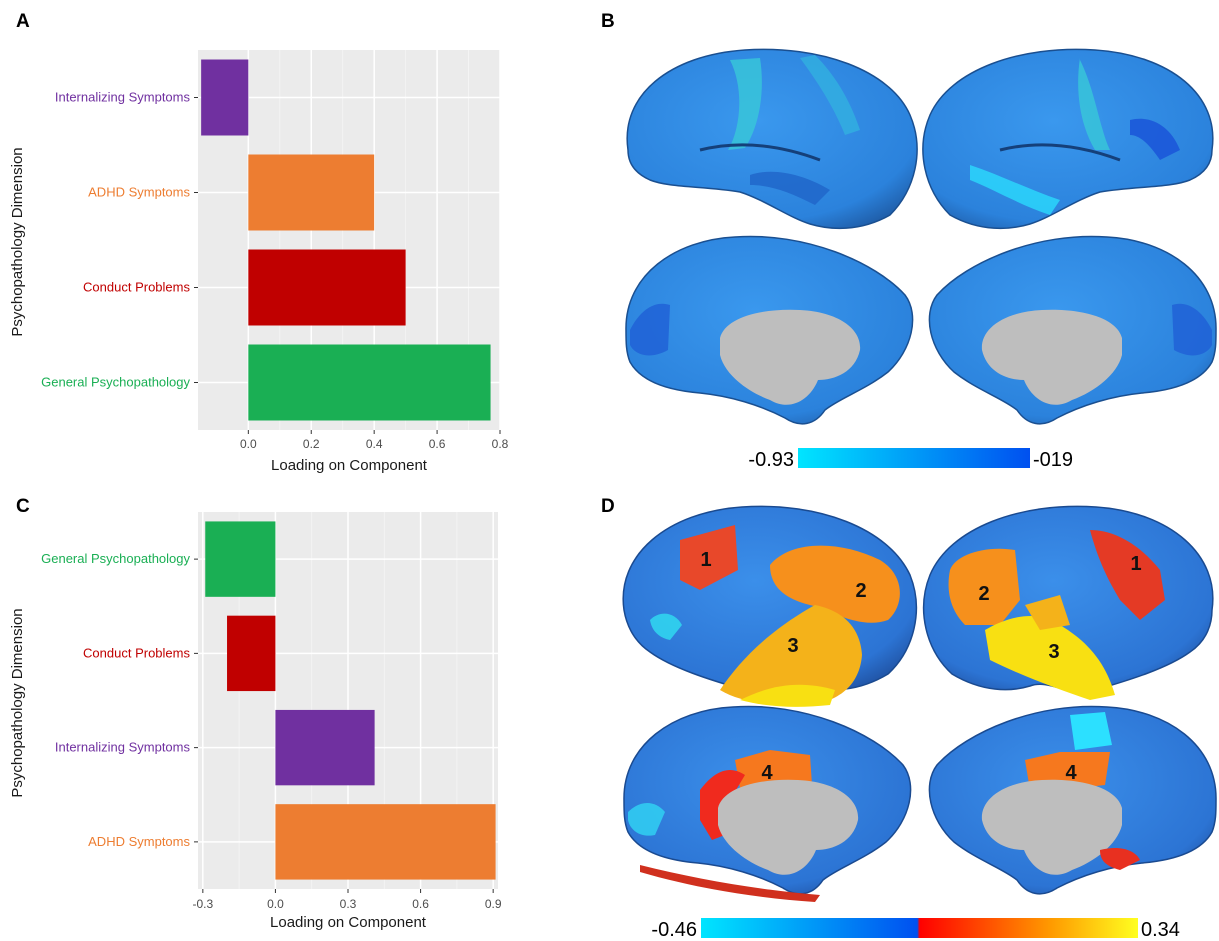 Image resolution: width=1219 pixels, height=941 pixels. What do you see at coordinates (240, 559) in the screenshot?
I see `c-bar-general-psychopathology` at bounding box center [240, 559].